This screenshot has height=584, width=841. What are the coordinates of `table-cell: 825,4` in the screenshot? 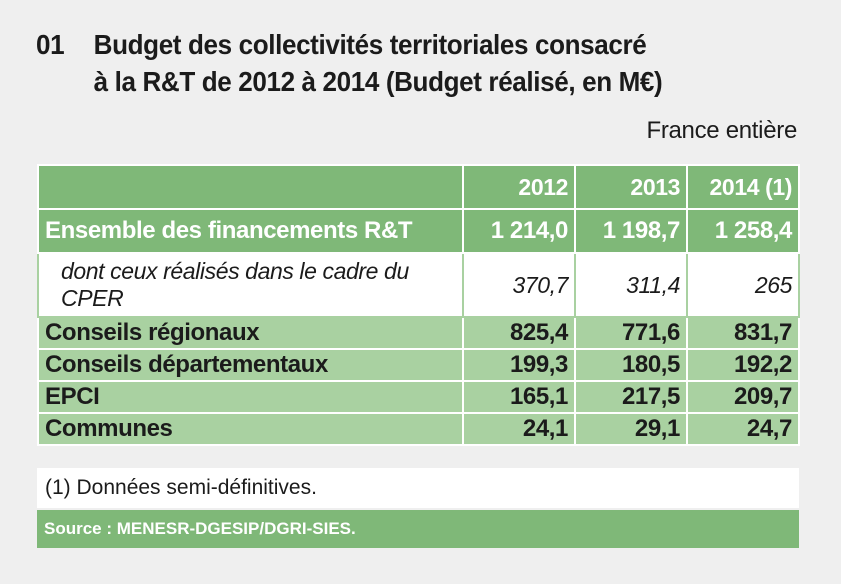 It's located at (519, 333).